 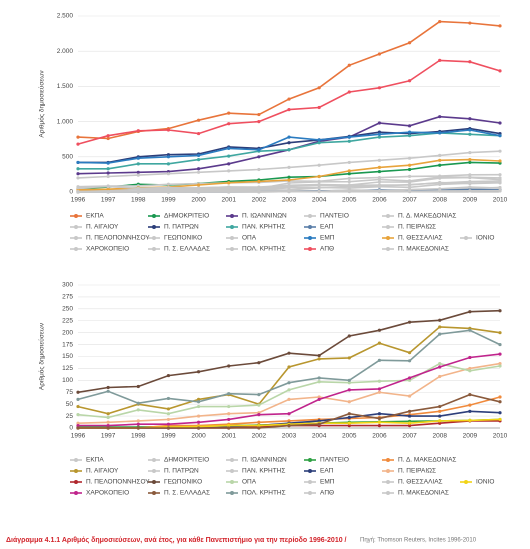 I want to click on y-tick-label: 0, so click(x=71, y=428).